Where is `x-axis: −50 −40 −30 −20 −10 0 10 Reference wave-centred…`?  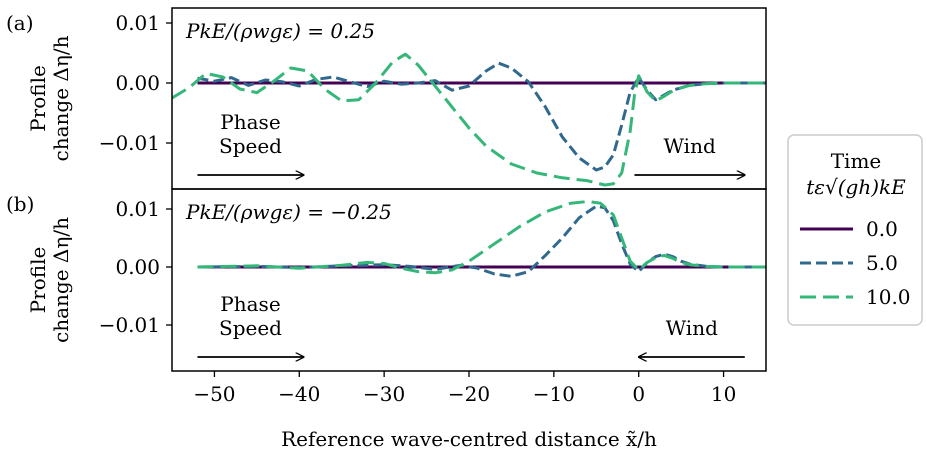 x-axis: −50 −40 −30 −20 −10 0 10 Reference wave-centred… is located at coordinates (464, 411).